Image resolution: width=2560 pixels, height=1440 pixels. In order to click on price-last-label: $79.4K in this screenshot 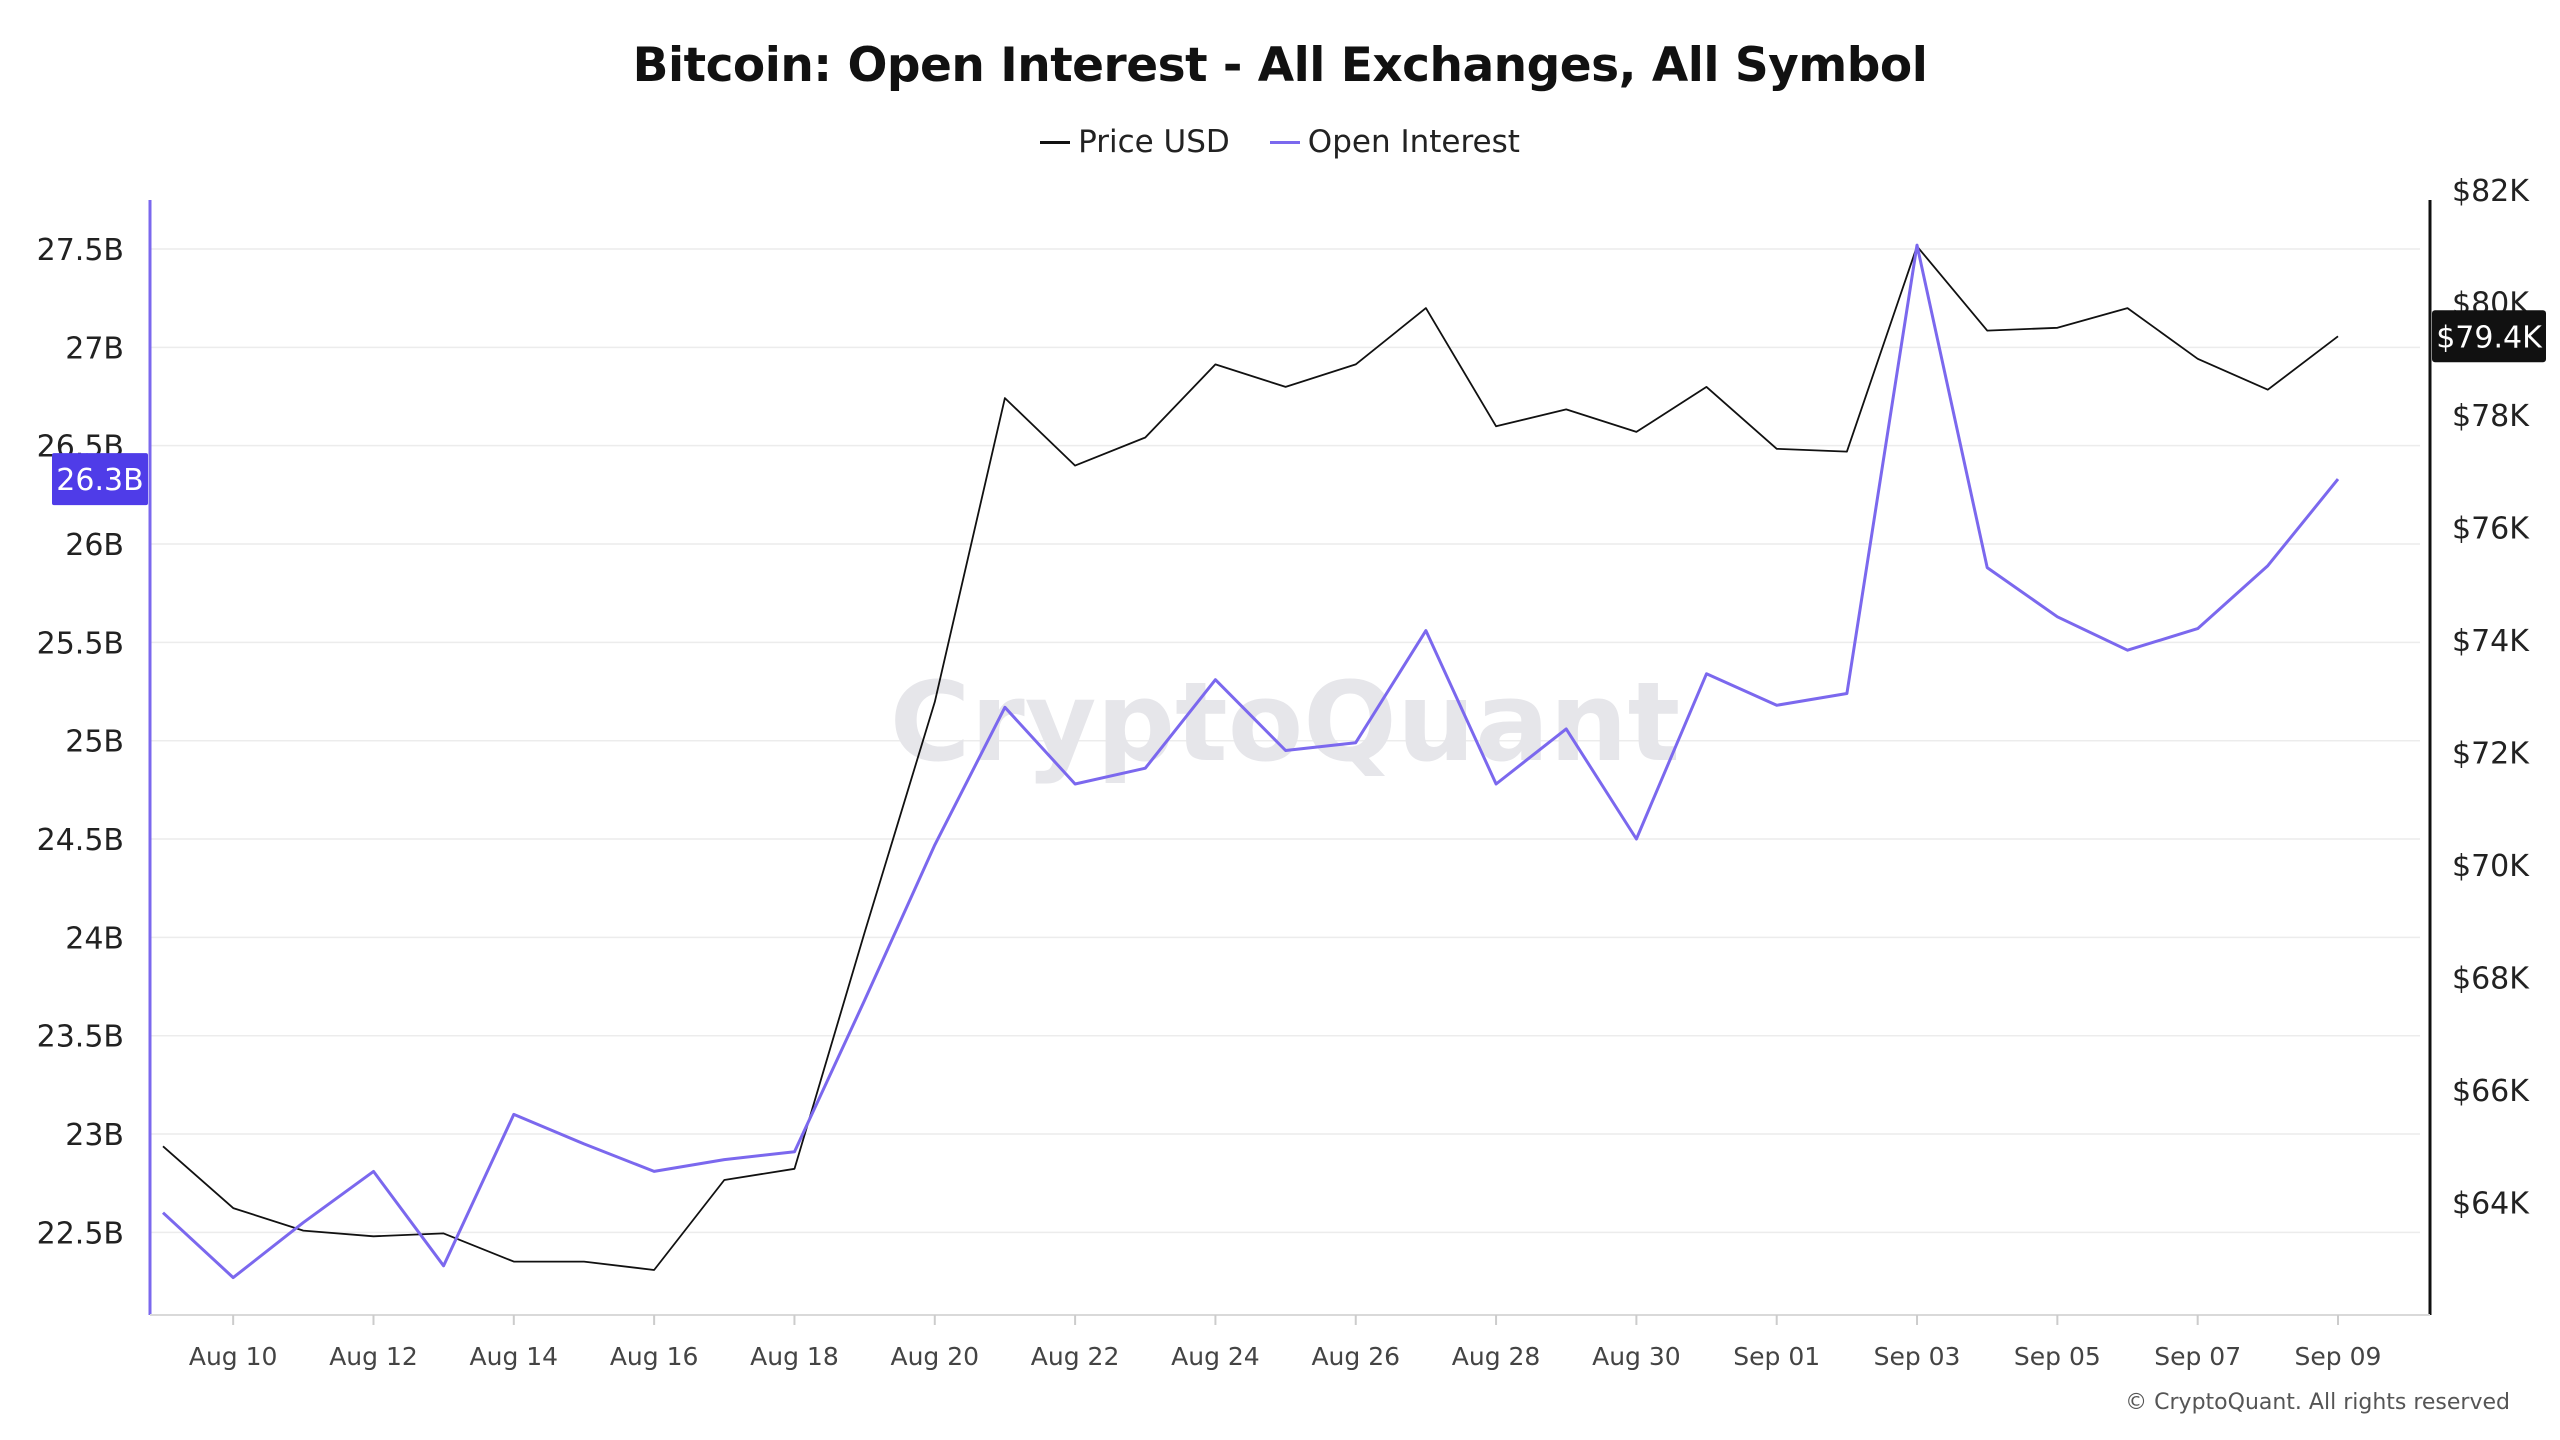, I will do `click(2489, 337)`.